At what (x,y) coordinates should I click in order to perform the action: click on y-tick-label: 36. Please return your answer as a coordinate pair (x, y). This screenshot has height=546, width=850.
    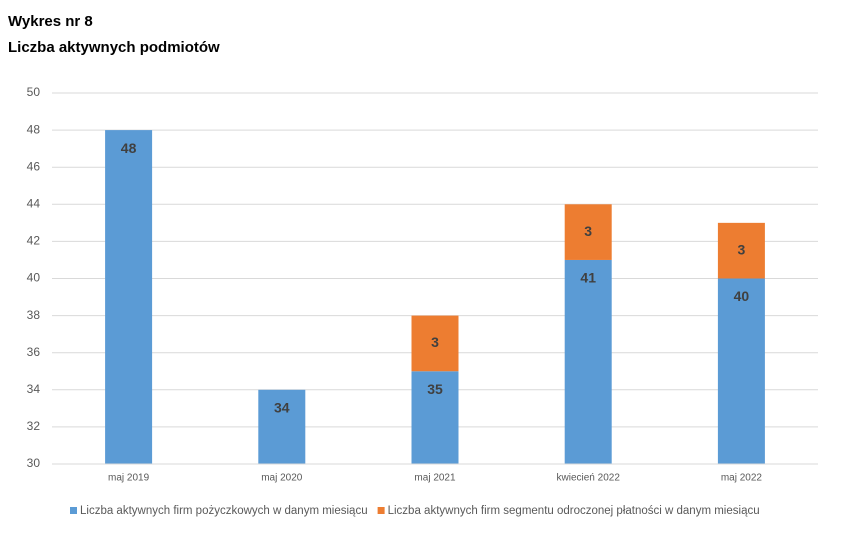
    Looking at the image, I should click on (34, 352).